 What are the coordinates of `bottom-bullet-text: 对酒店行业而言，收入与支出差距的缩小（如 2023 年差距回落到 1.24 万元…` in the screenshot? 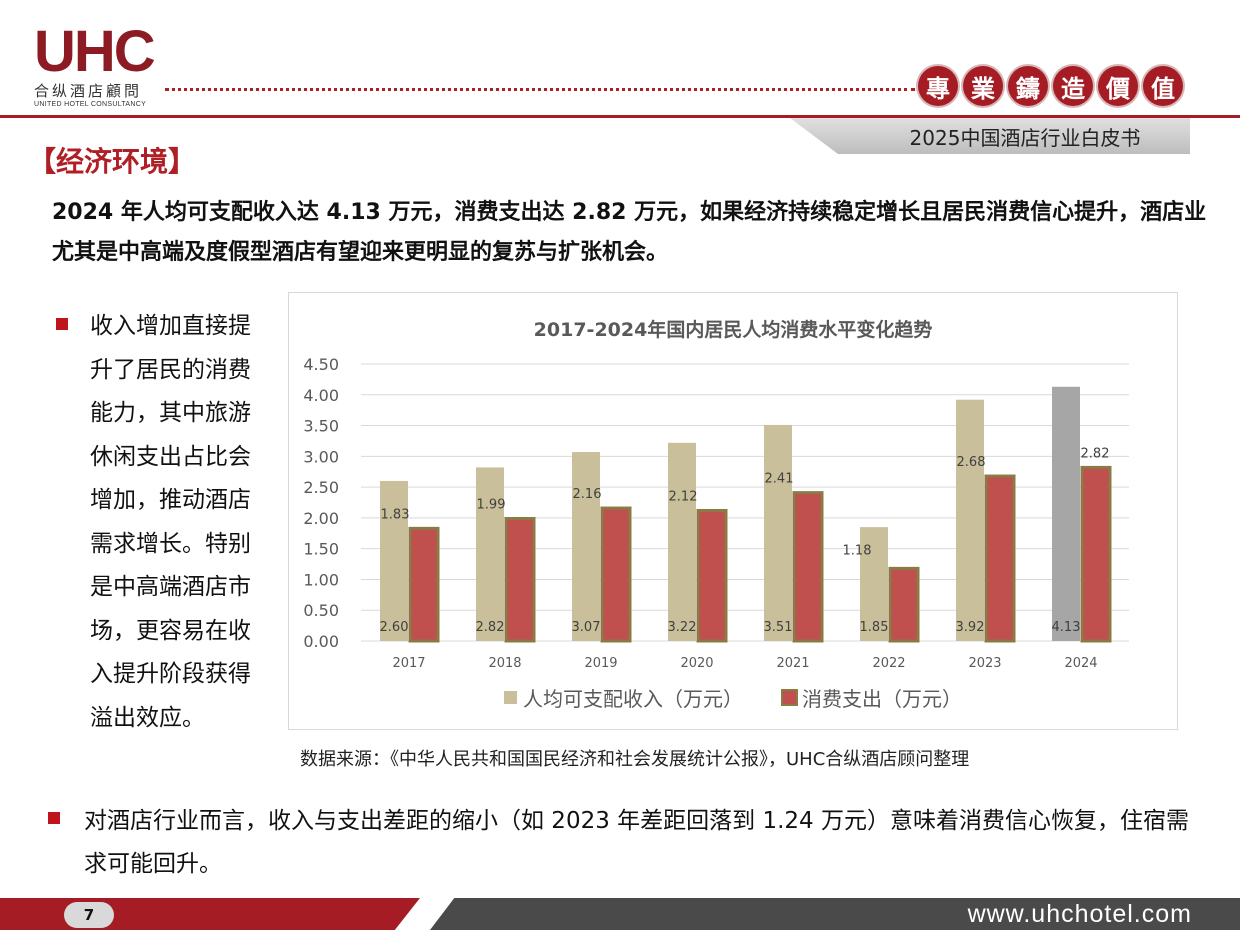 It's located at (636, 842).